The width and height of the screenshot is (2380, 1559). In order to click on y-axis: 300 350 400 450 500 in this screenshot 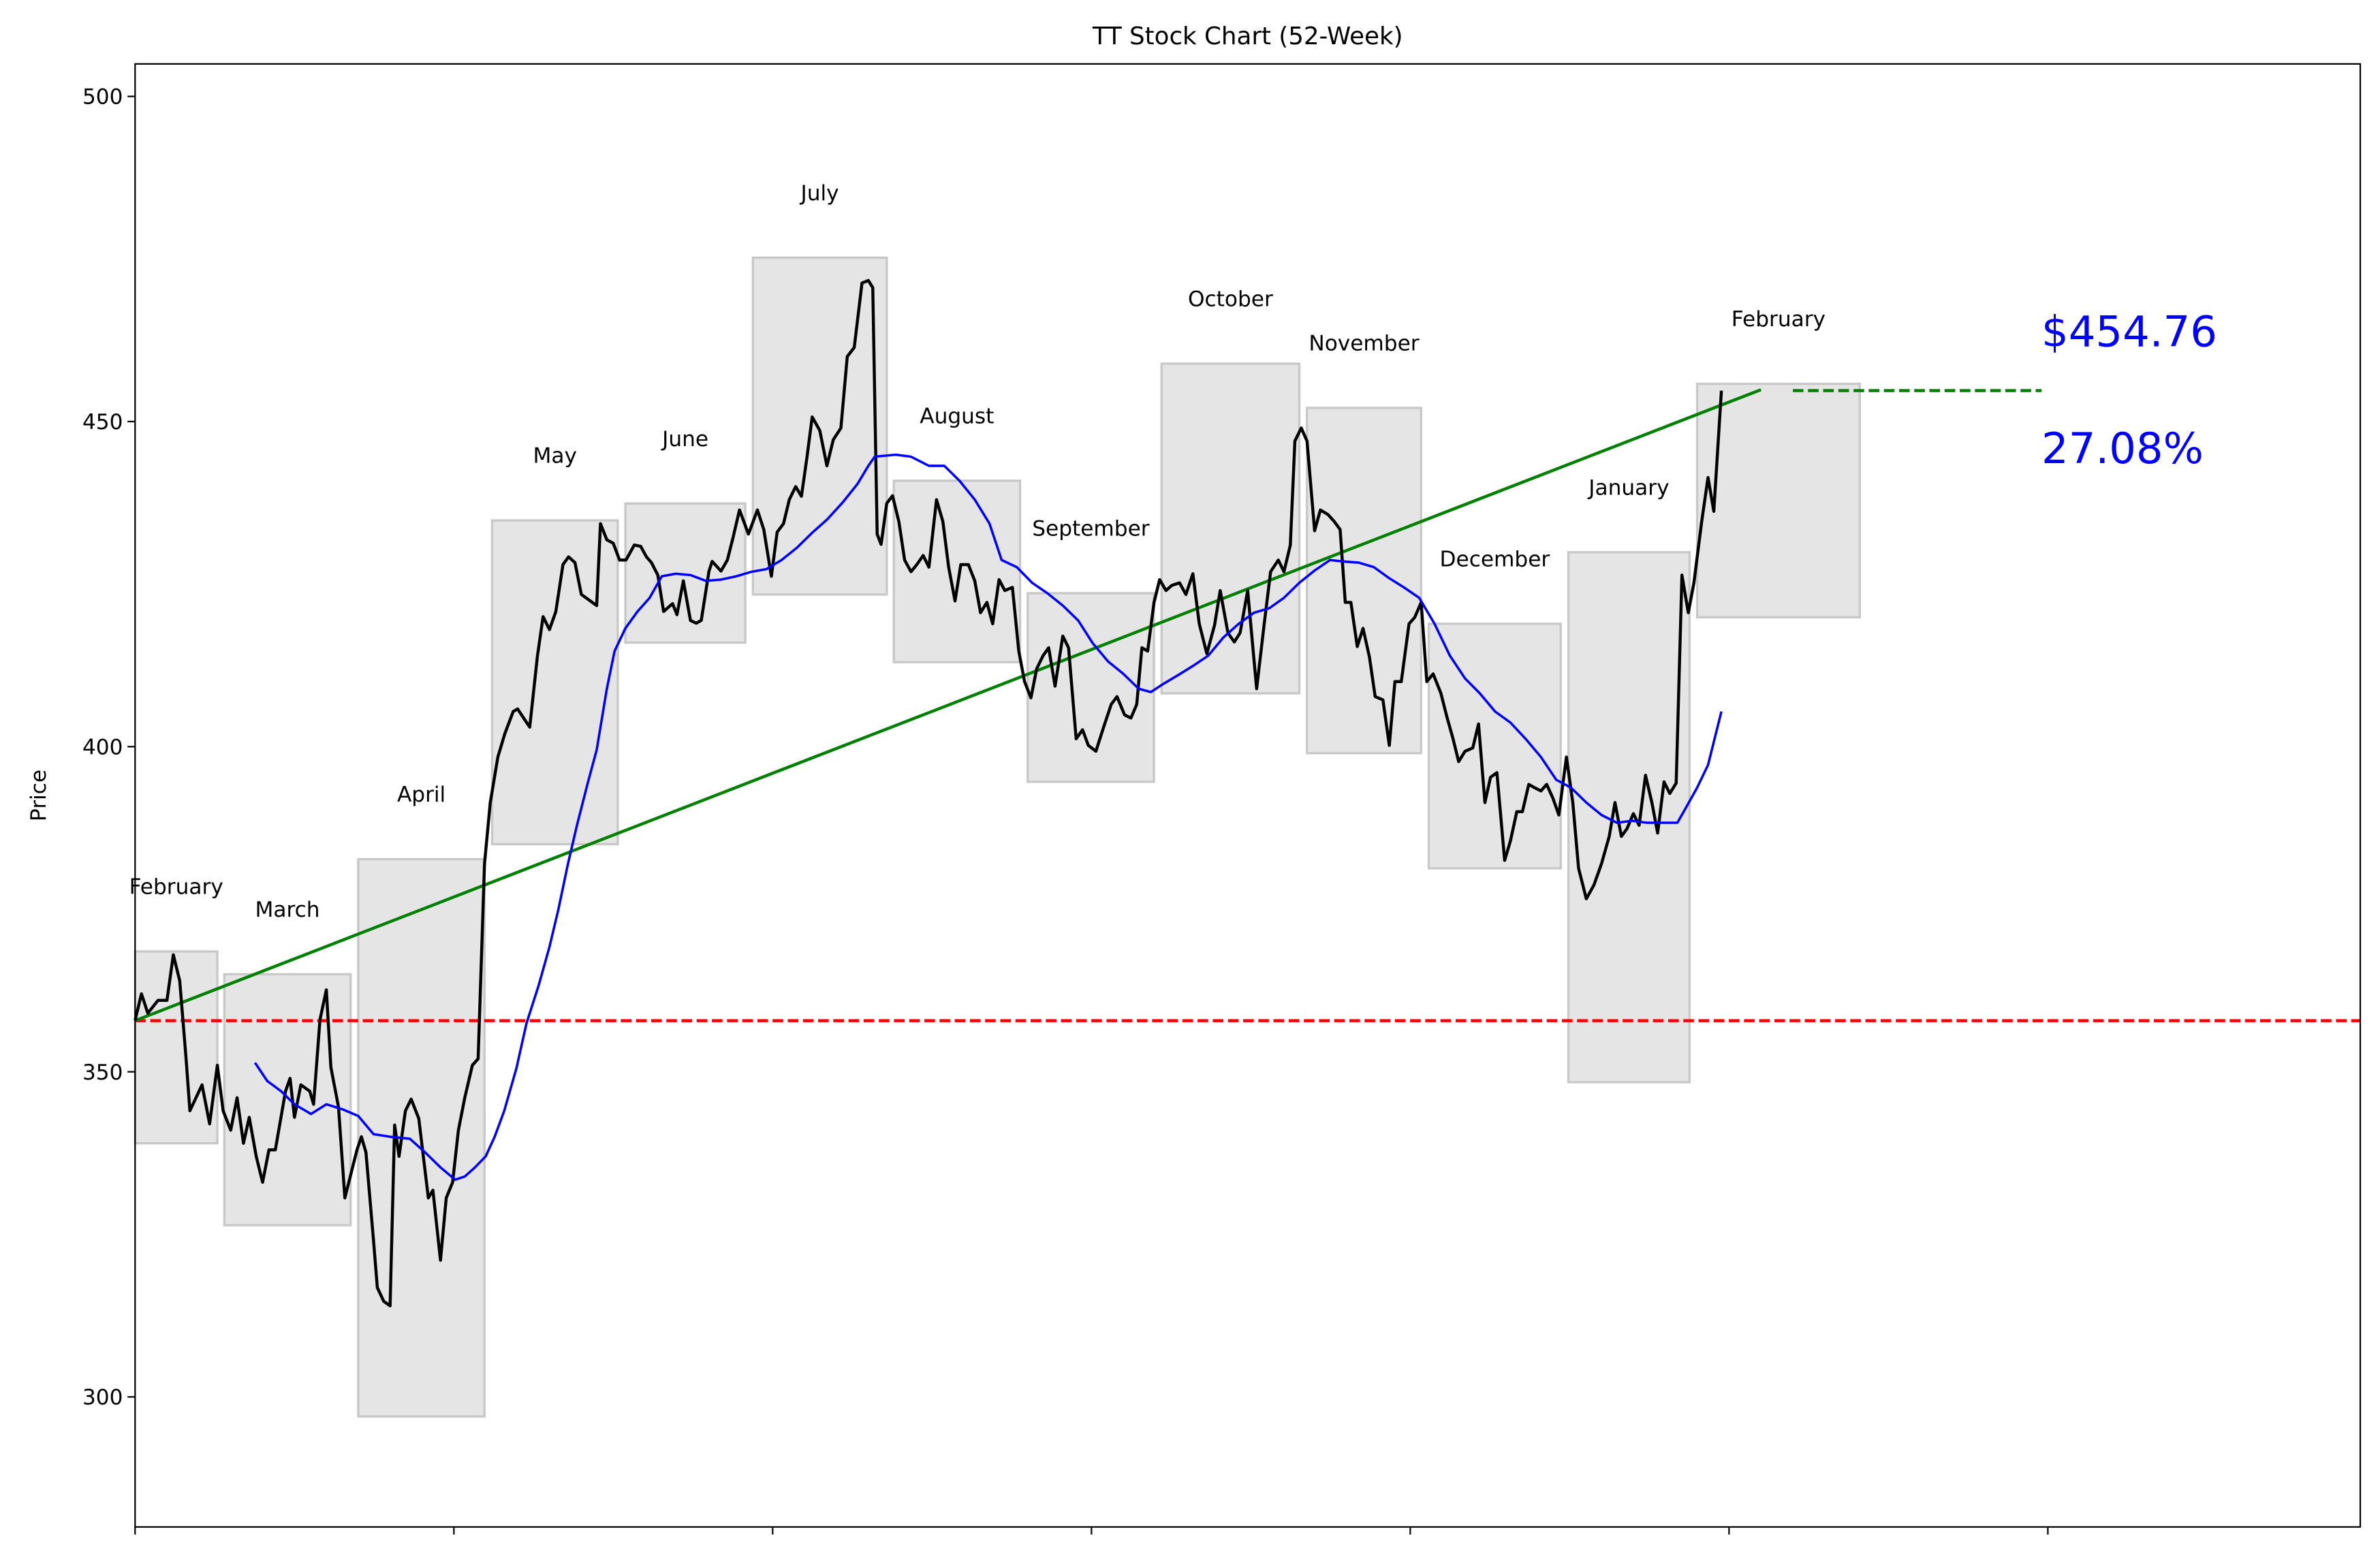, I will do `click(109, 748)`.